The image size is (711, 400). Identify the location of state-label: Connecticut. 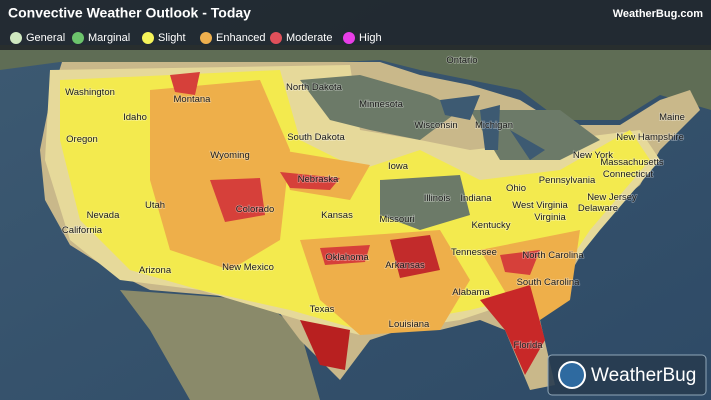
(628, 174).